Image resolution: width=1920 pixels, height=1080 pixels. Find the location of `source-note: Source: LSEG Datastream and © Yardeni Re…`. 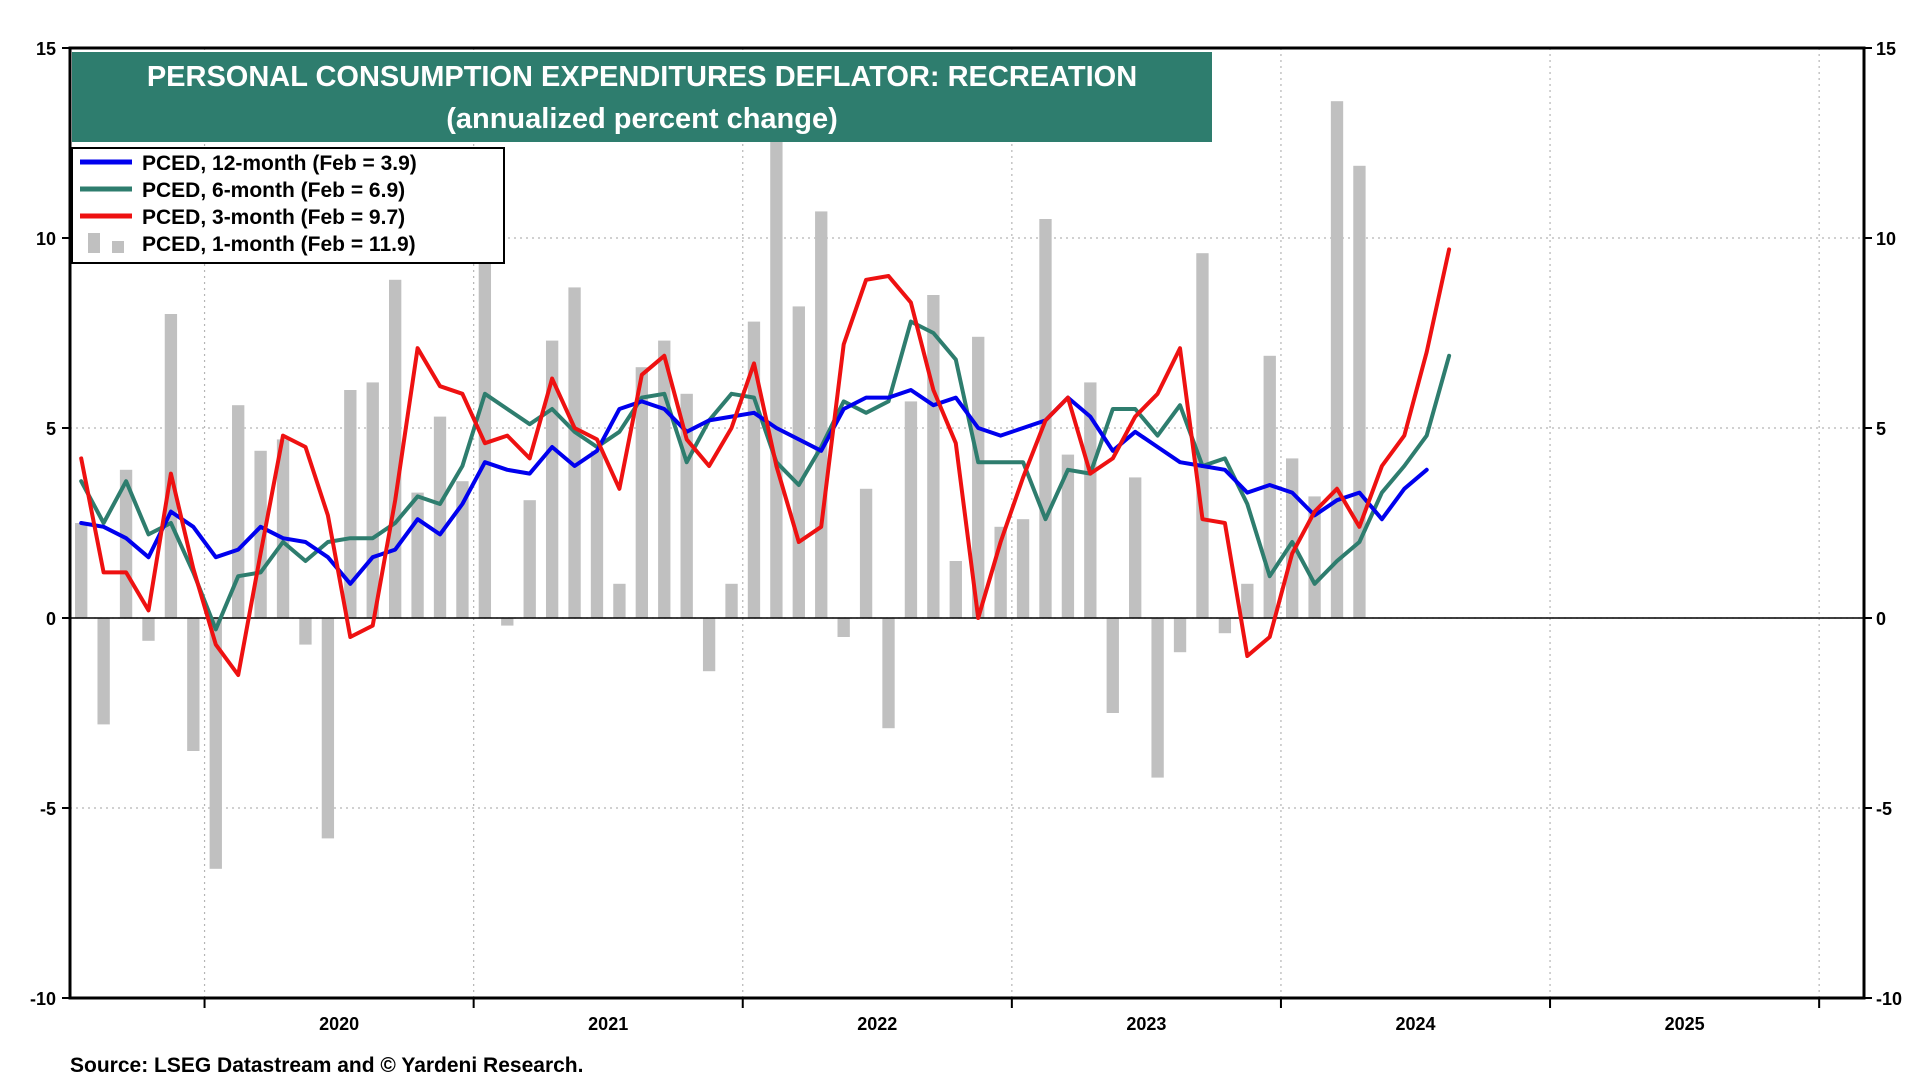

source-note: Source: LSEG Datastream and © Yardeni Re… is located at coordinates (326, 1065).